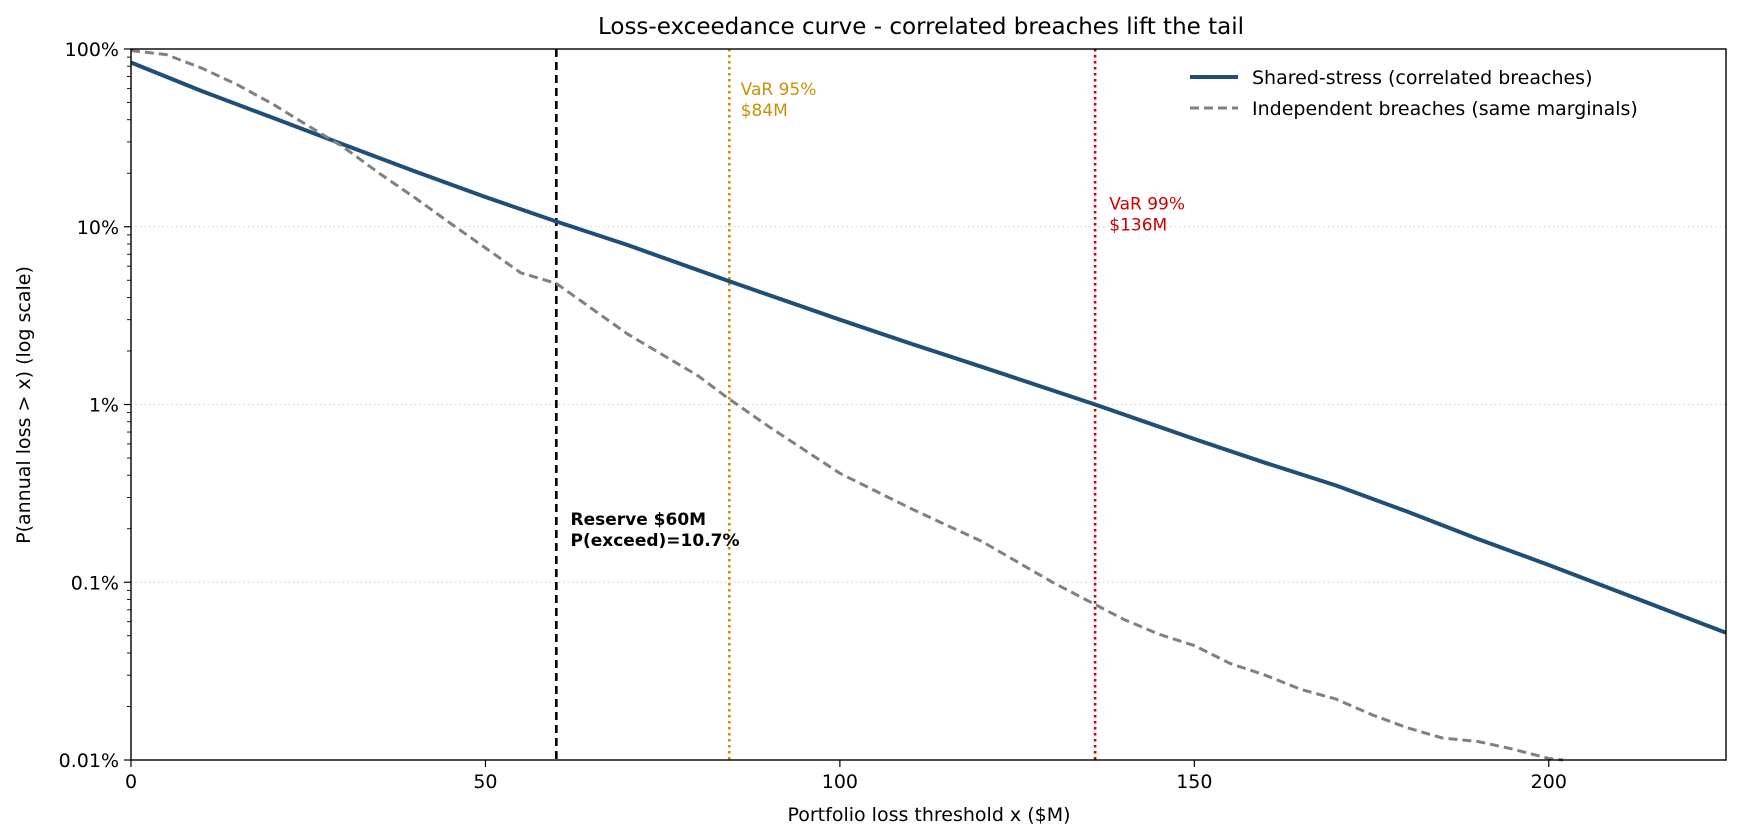 The image size is (1742, 840). What do you see at coordinates (1422, 78) in the screenshot?
I see `legend-label: Shared-stress (correlated breaches)` at bounding box center [1422, 78].